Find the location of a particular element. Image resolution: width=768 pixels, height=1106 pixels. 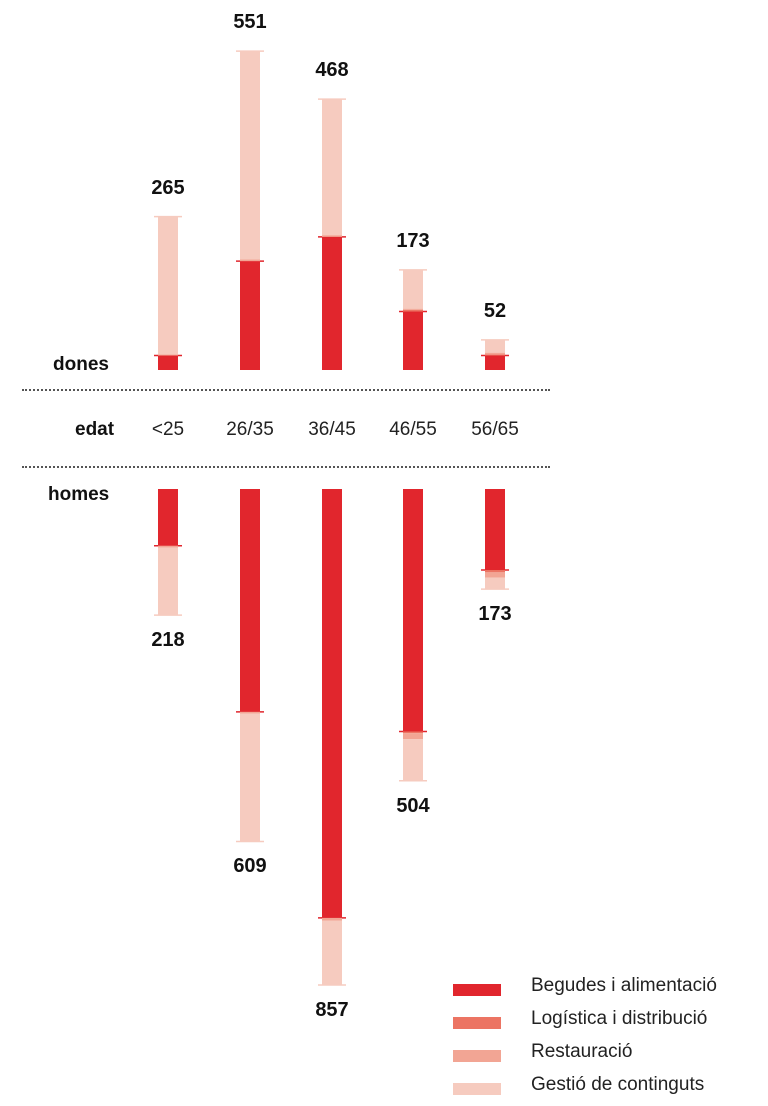

legend-label: Restauració is located at coordinates (582, 1051).